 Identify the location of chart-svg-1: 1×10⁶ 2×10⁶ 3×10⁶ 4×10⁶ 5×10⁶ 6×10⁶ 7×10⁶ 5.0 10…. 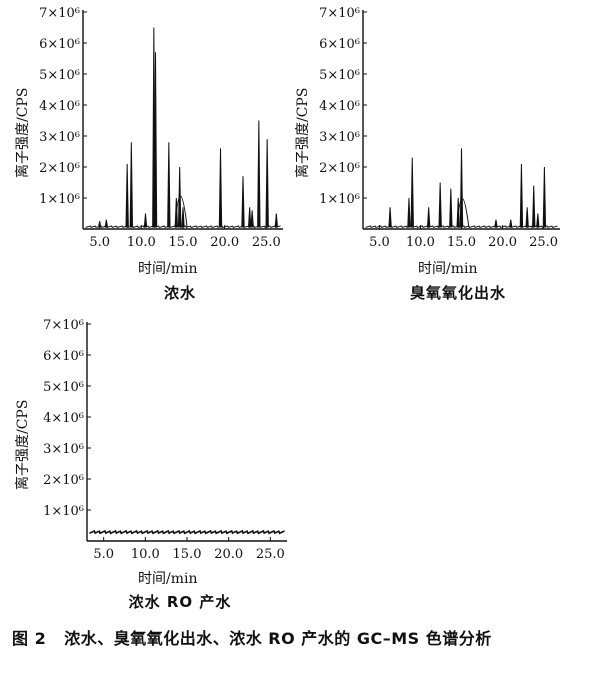
(161, 128).